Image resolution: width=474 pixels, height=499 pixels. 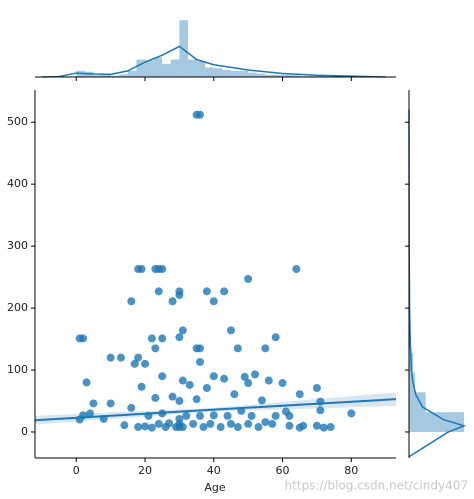 I want to click on y-tick-label: 0, so click(x=24, y=431).